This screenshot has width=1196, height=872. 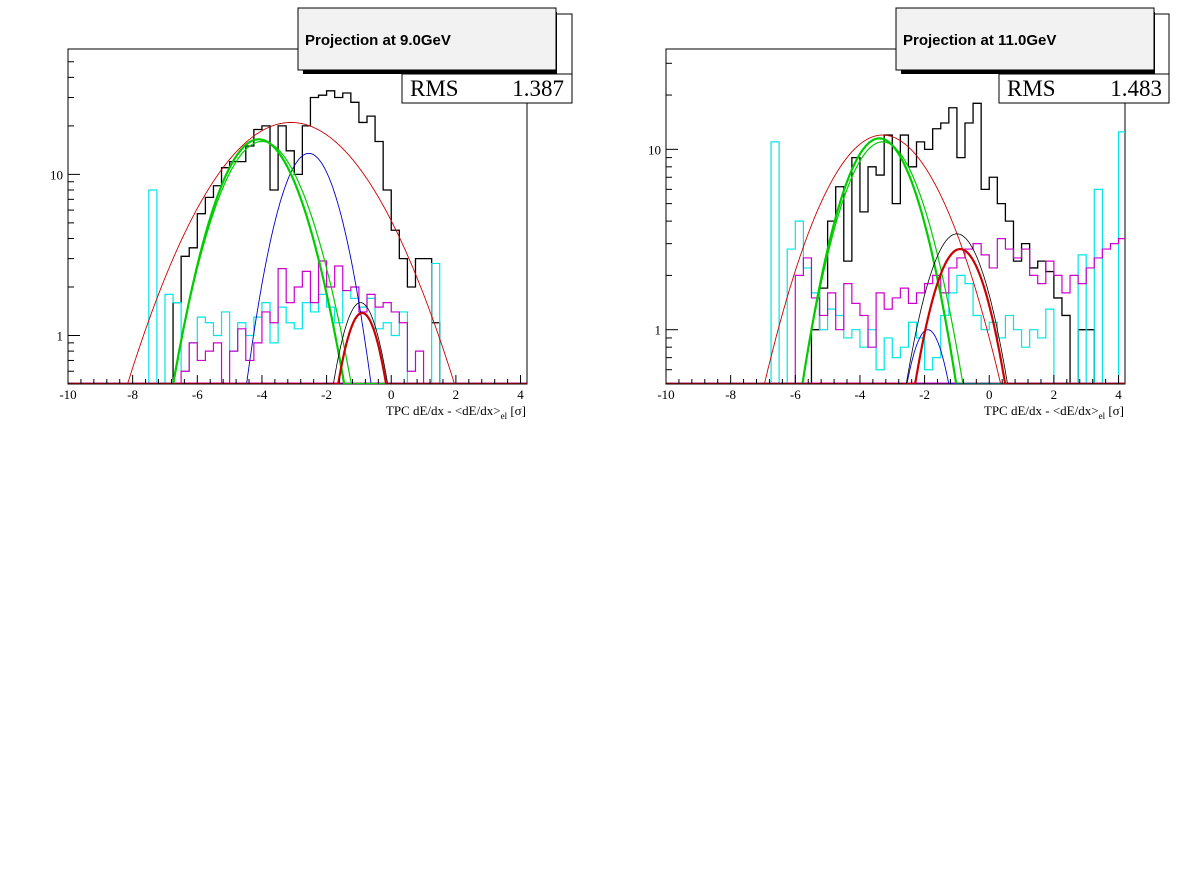 What do you see at coordinates (538, 88) in the screenshot?
I see `stats-rms-value: 1.387` at bounding box center [538, 88].